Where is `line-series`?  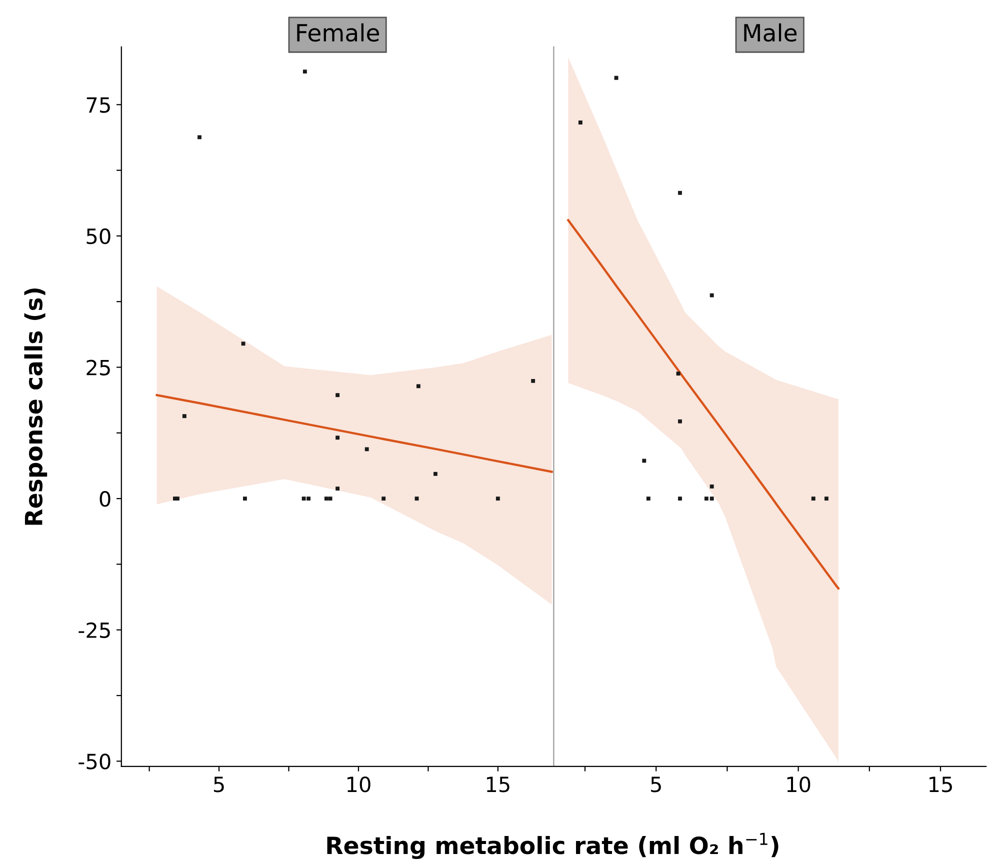 line-series is located at coordinates (354, 433).